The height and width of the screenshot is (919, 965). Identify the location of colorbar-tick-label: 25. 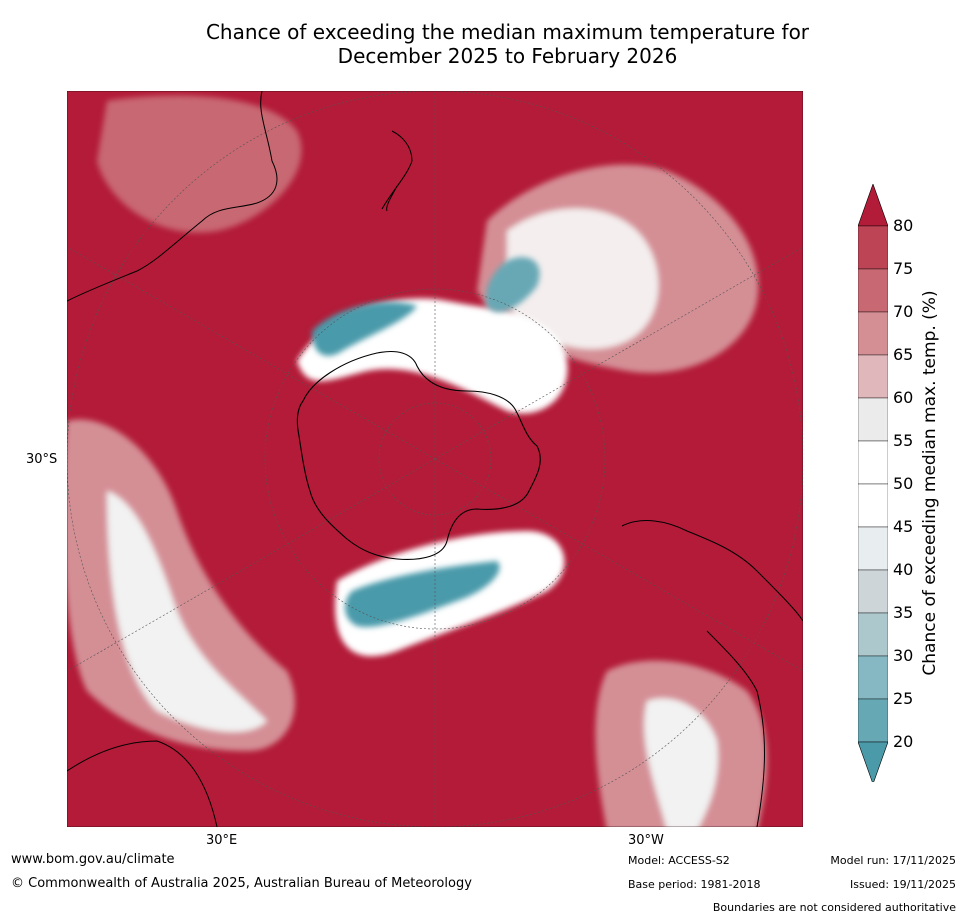
(903, 698).